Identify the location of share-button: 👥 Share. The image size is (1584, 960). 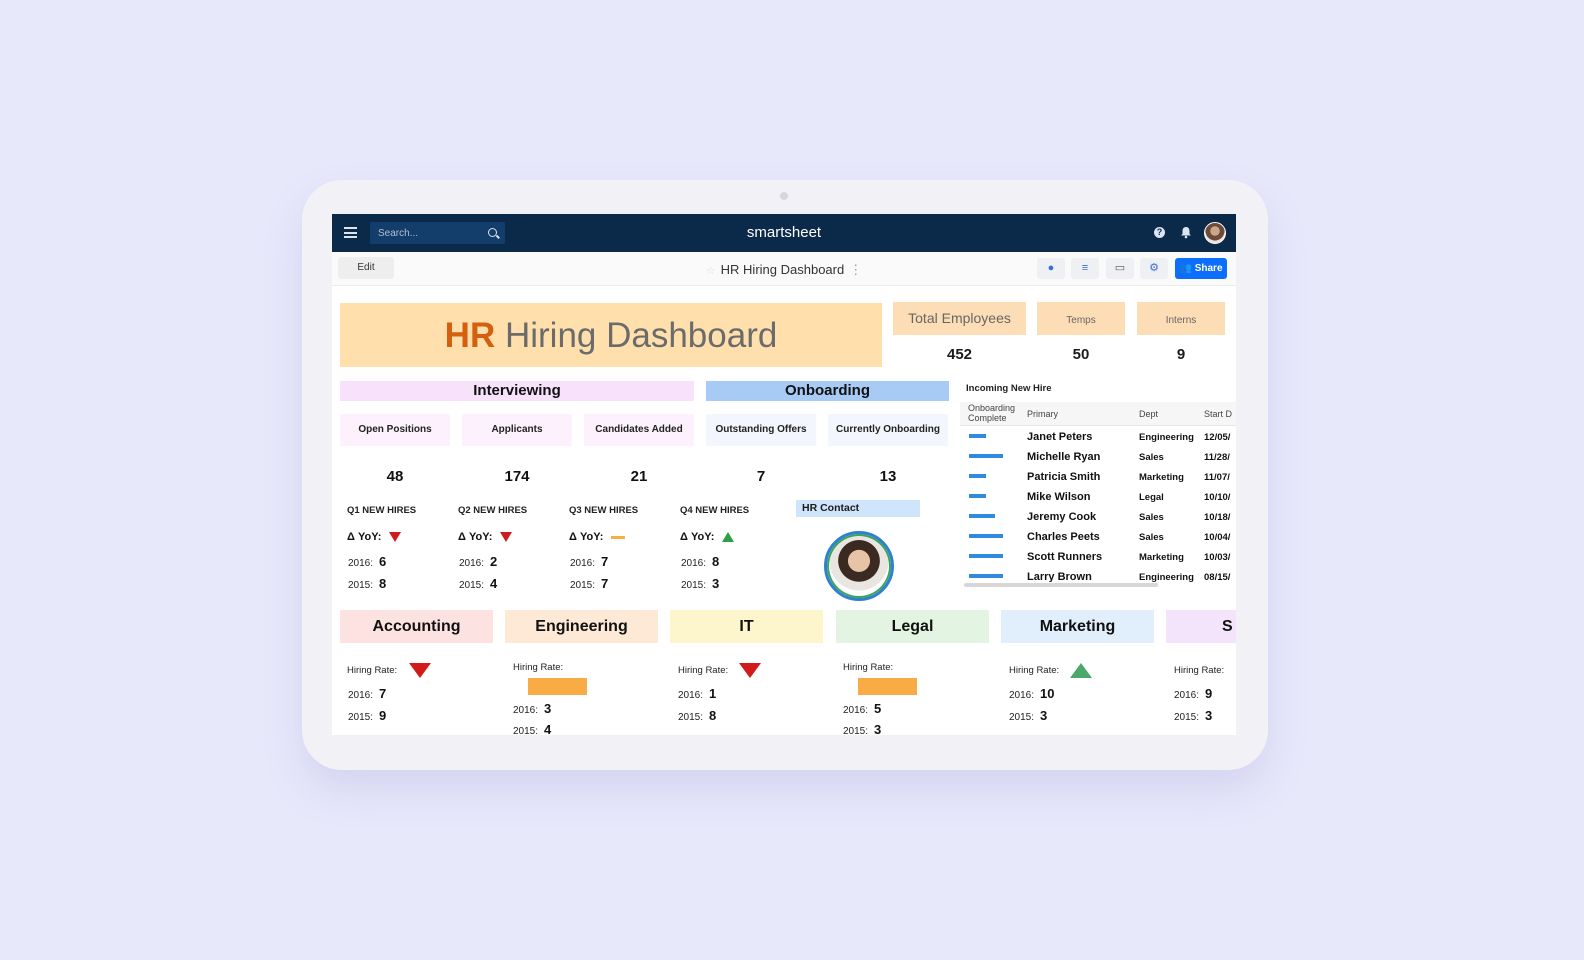
(1201, 268).